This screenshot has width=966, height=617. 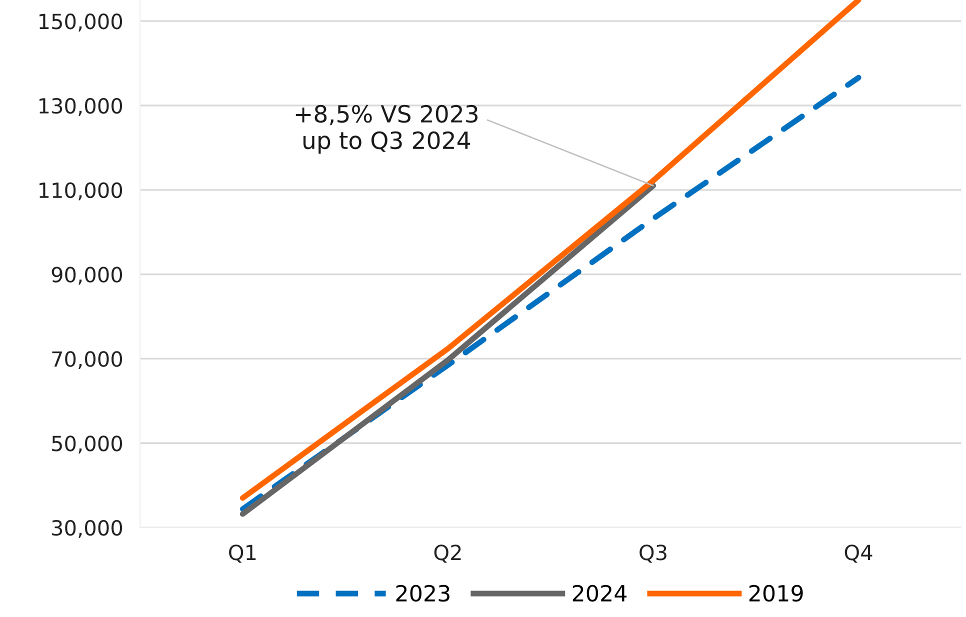 What do you see at coordinates (81, 107) in the screenshot?
I see `y-tick-label: 130,000` at bounding box center [81, 107].